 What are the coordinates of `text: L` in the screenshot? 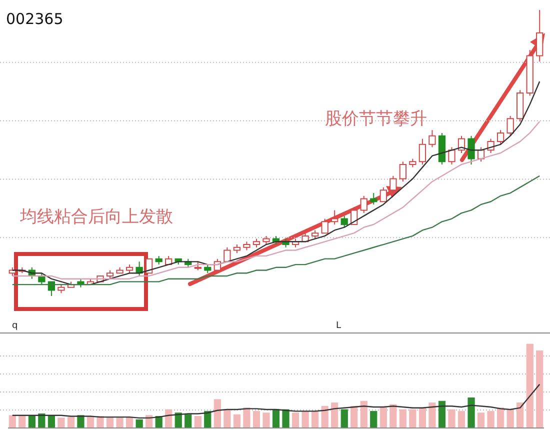 It's located at (339, 326).